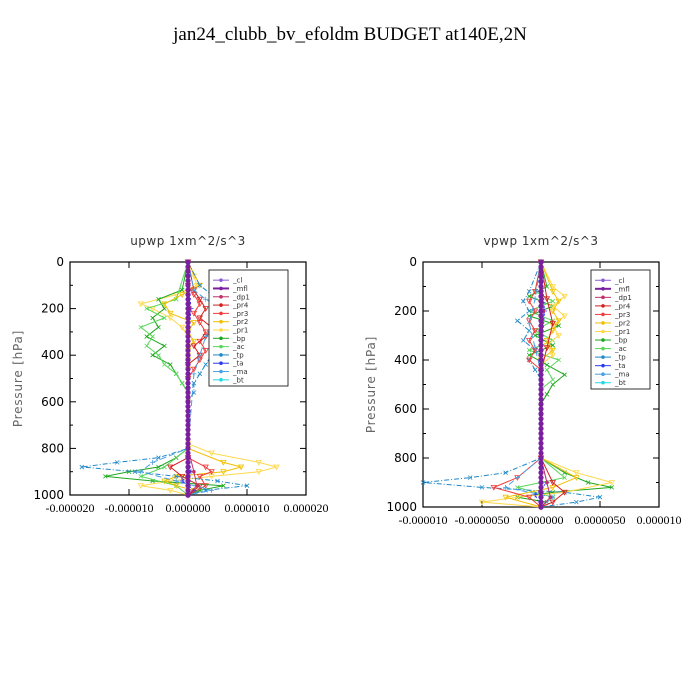 Image resolution: width=700 pixels, height=700 pixels. Describe the element at coordinates (511, 384) in the screenshot. I see `series-line-tp` at that location.